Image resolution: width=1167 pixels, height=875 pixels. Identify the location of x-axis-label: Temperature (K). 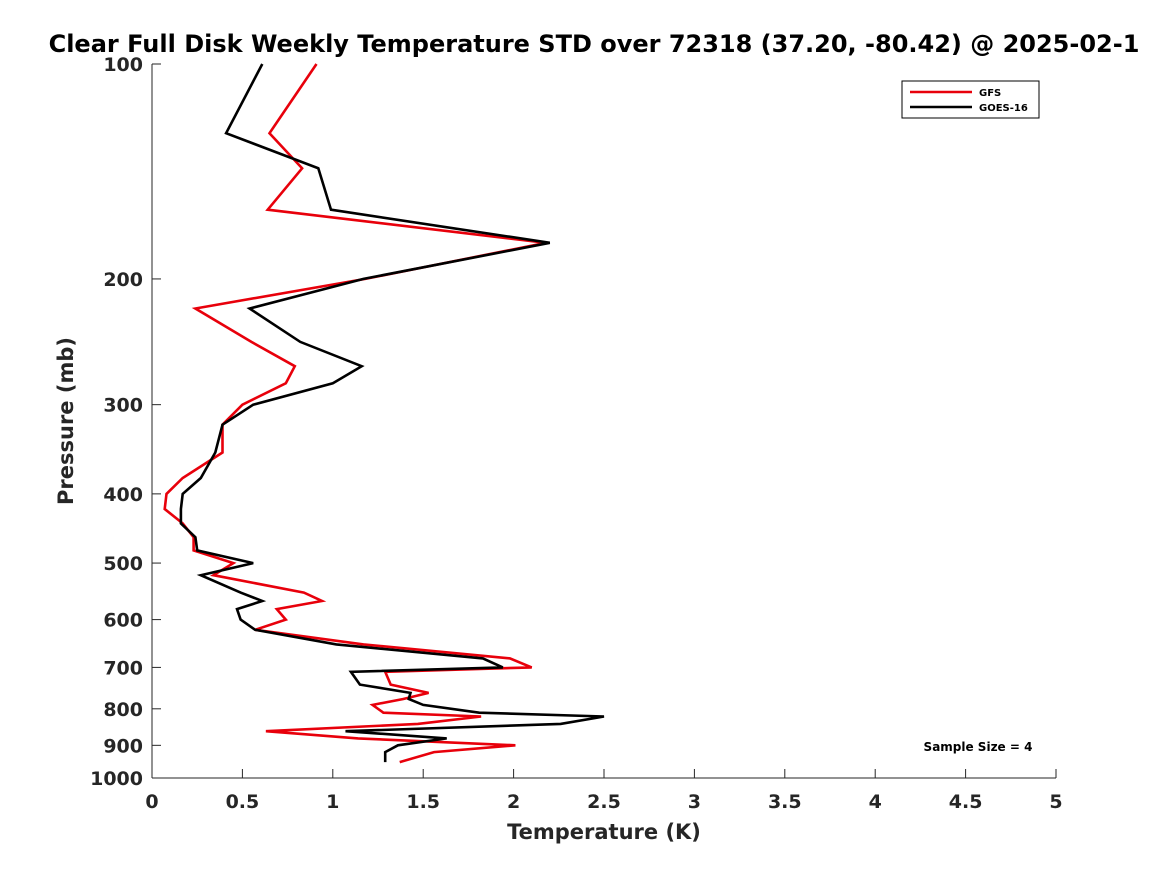
(604, 832).